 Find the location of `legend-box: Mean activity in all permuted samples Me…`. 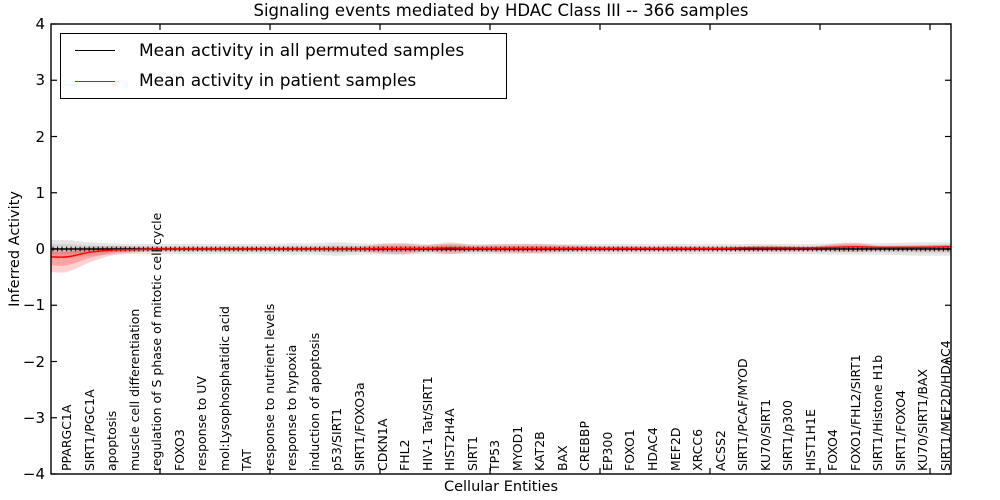

legend-box: Mean activity in all permuted samples Me… is located at coordinates (283, 66).